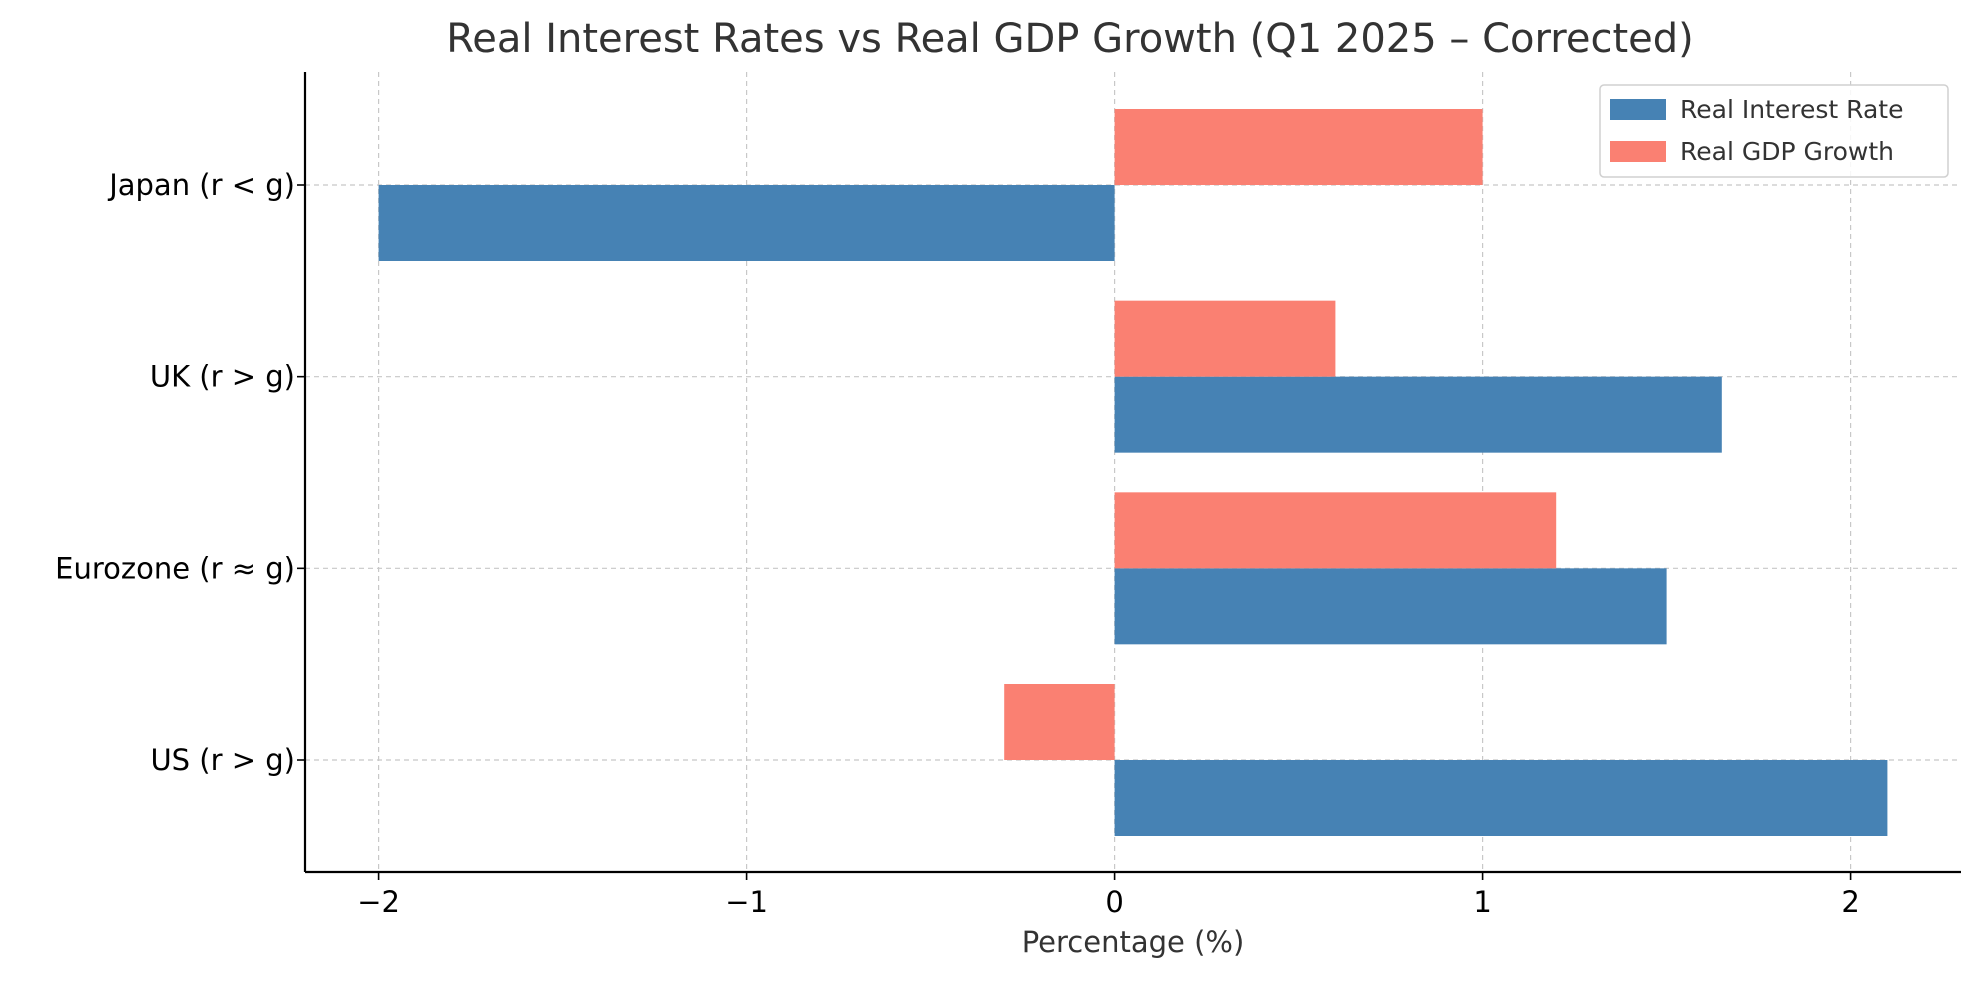  Describe the element at coordinates (1850, 902) in the screenshot. I see `x-tick-label: 2` at that location.